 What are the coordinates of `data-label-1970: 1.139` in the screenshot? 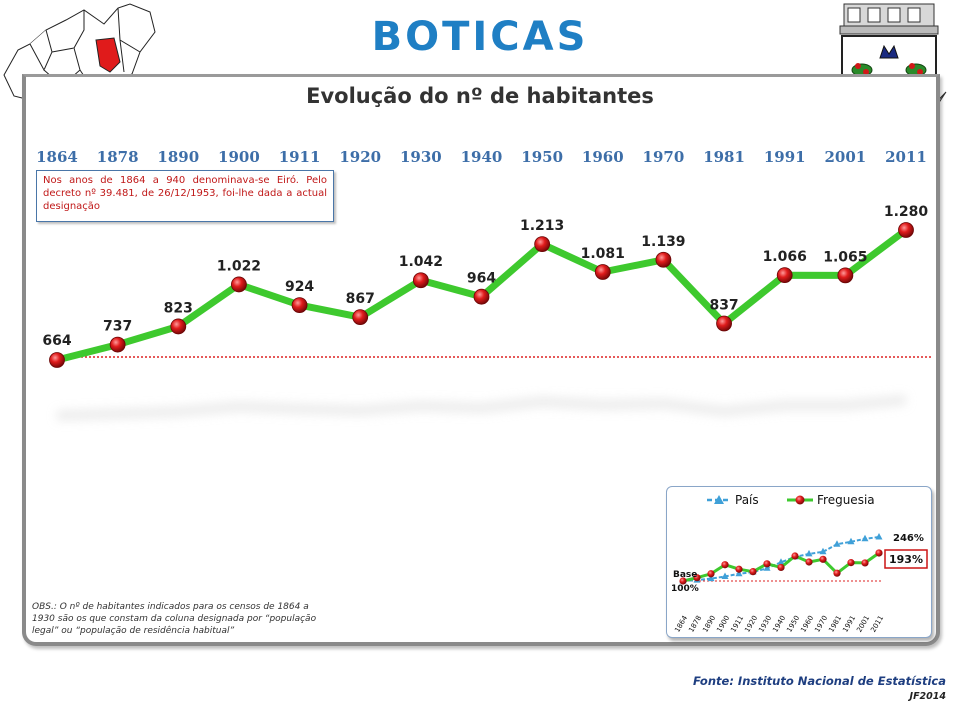 It's located at (663, 242).